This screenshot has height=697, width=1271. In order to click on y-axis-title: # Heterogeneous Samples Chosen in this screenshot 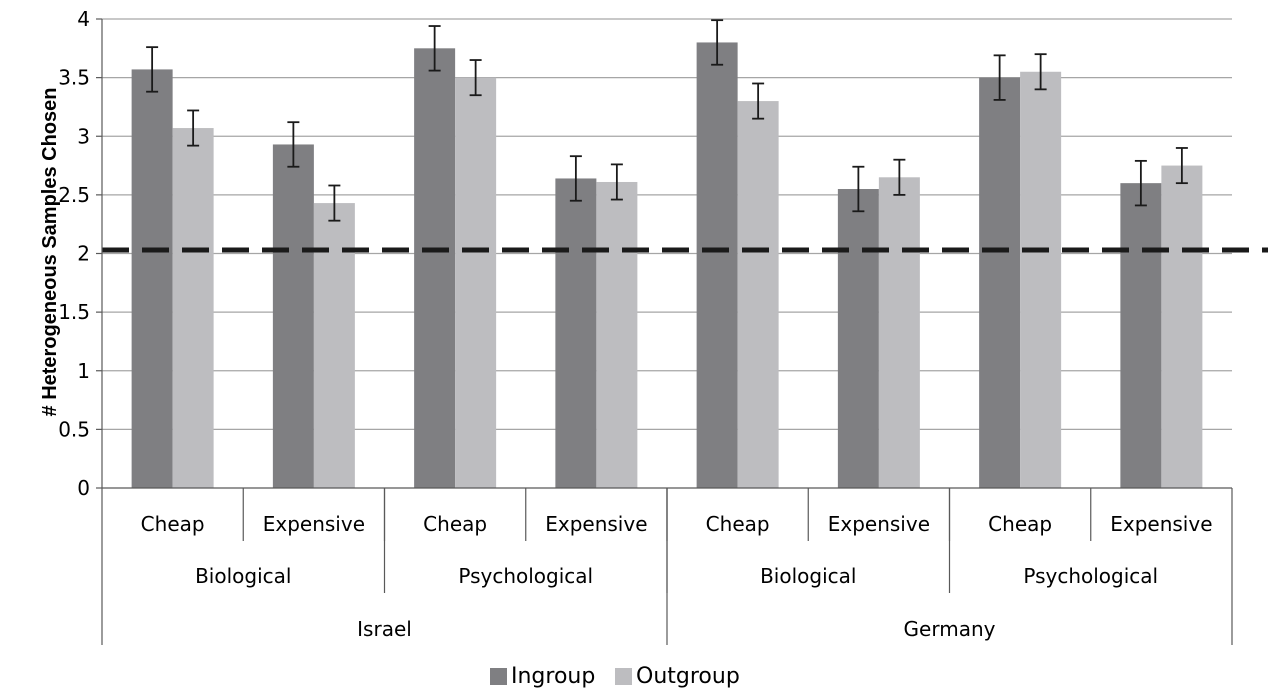, I will do `click(50, 252)`.